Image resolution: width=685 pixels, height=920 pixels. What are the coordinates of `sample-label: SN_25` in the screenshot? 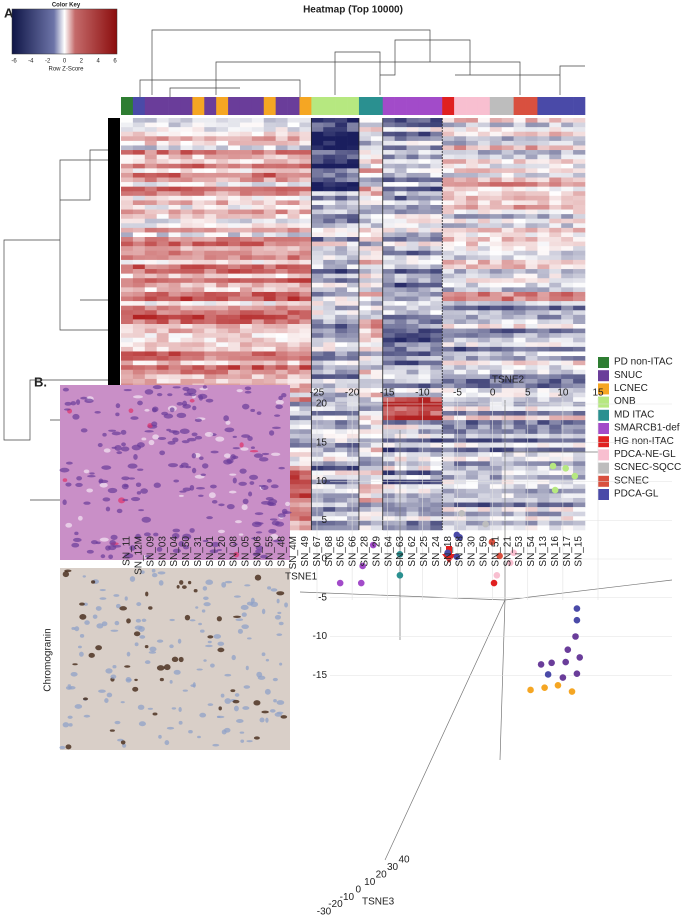 It's located at (424, 551).